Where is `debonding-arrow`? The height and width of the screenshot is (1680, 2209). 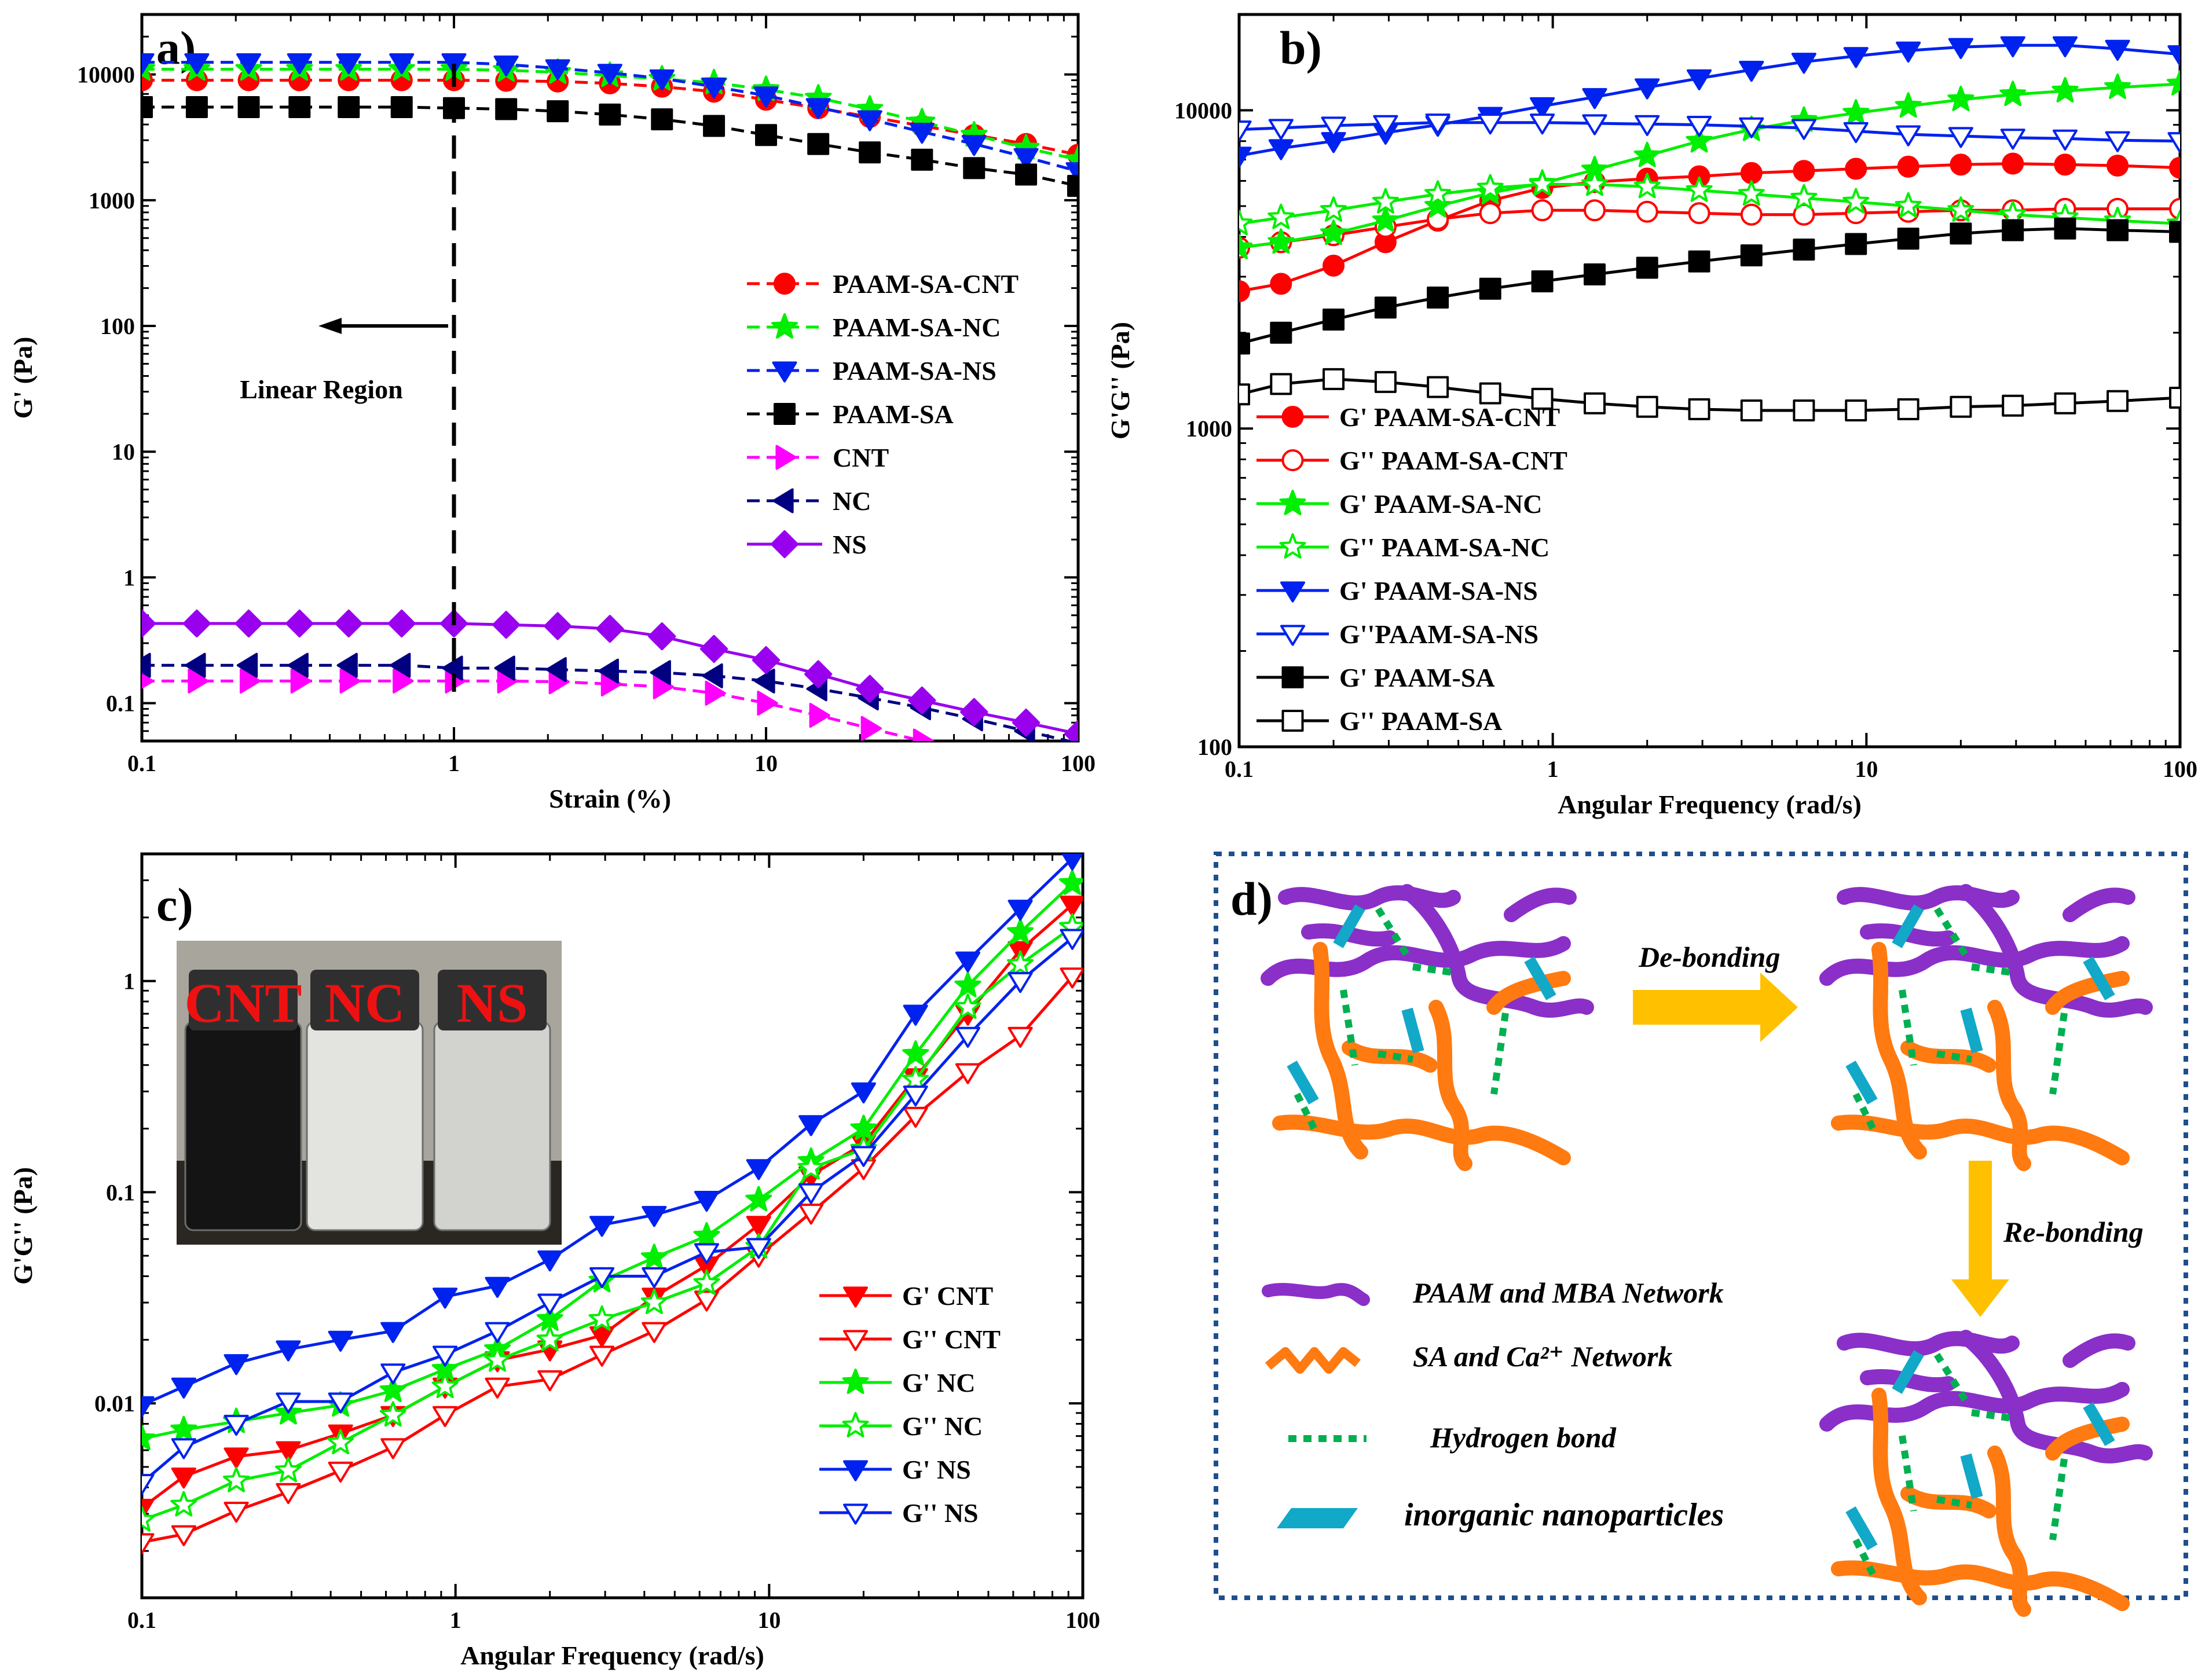
debonding-arrow is located at coordinates (1715, 1007).